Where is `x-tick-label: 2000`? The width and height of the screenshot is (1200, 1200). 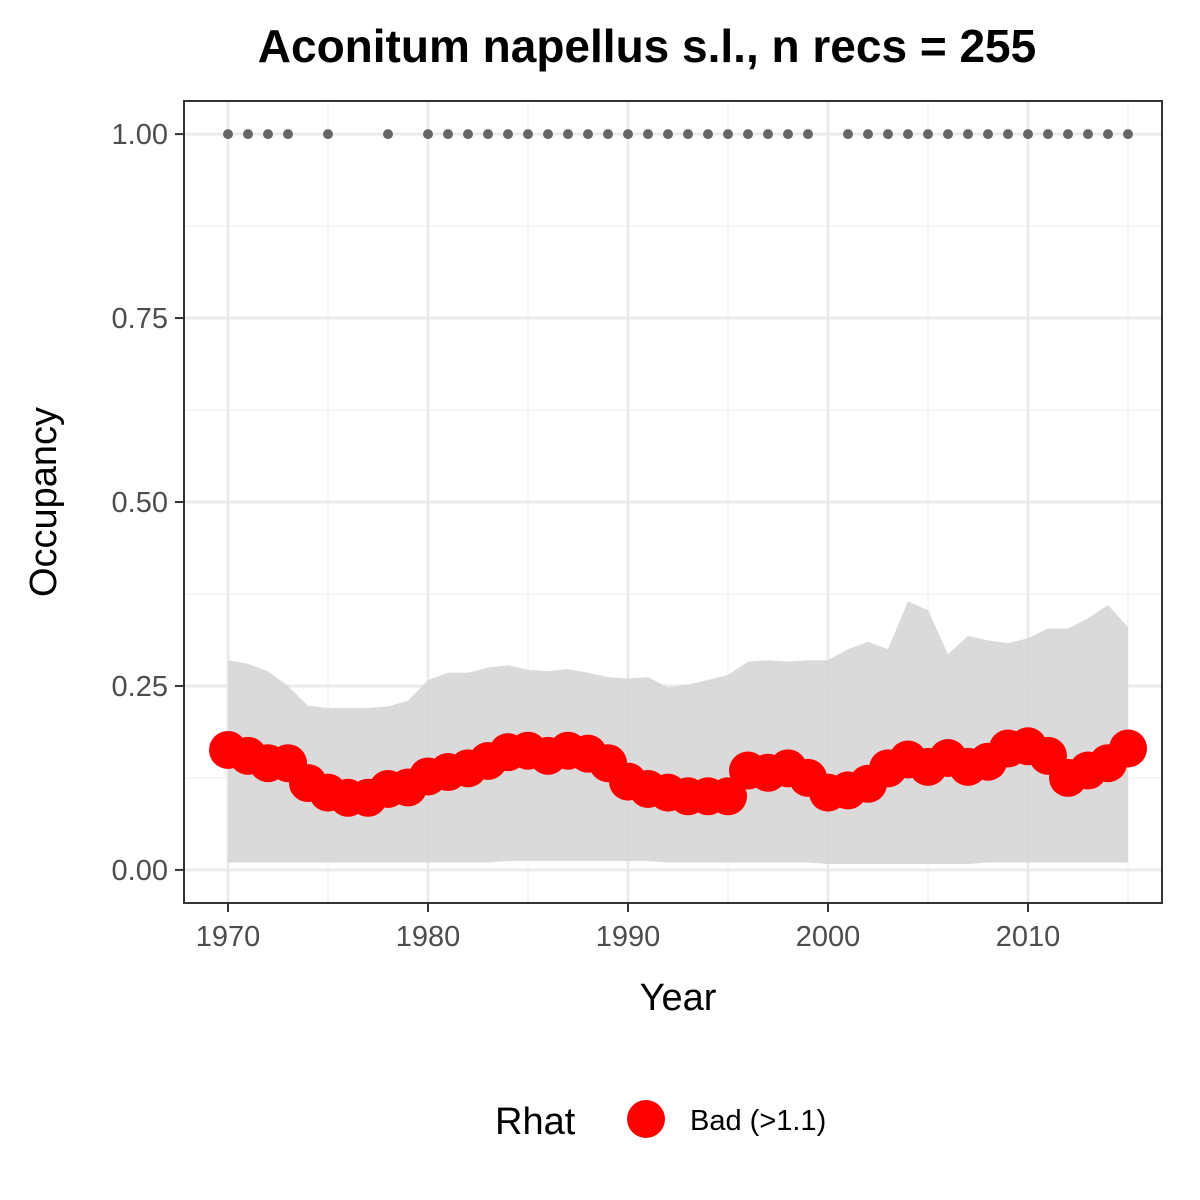 x-tick-label: 2000 is located at coordinates (828, 937).